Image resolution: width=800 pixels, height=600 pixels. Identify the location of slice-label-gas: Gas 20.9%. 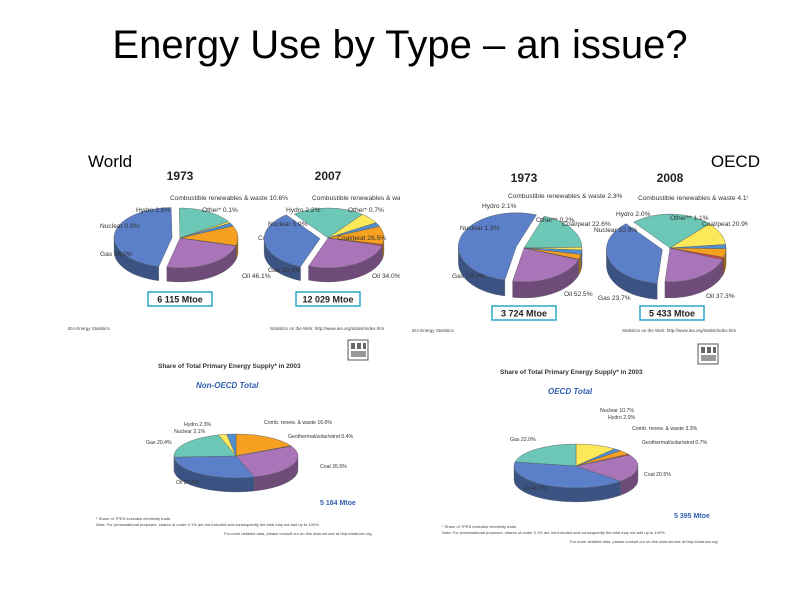
(284, 270).